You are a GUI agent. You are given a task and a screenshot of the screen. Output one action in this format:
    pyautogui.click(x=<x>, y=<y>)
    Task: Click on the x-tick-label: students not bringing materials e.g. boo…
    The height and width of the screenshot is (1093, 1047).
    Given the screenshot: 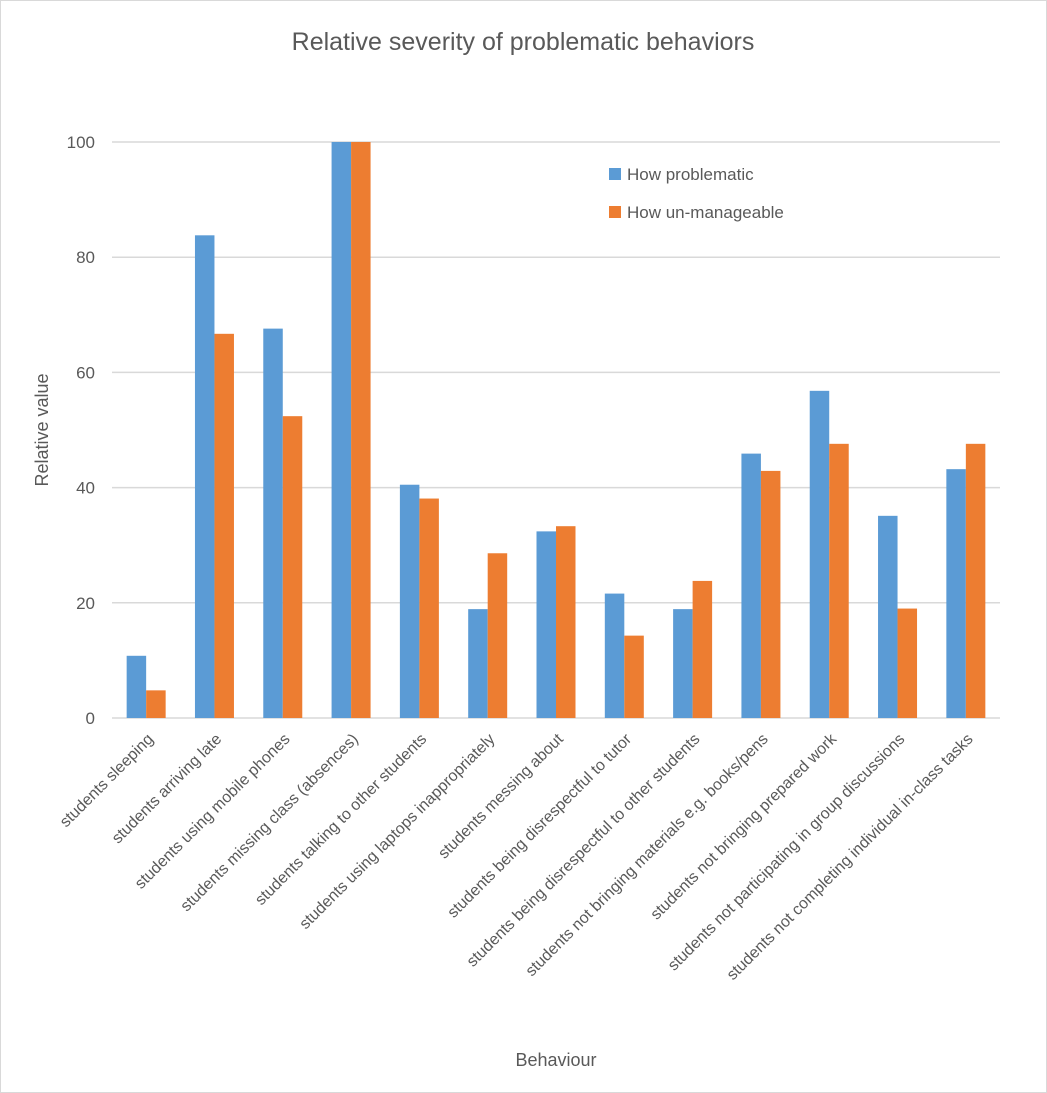 What is the action you would take?
    pyautogui.click(x=647, y=855)
    